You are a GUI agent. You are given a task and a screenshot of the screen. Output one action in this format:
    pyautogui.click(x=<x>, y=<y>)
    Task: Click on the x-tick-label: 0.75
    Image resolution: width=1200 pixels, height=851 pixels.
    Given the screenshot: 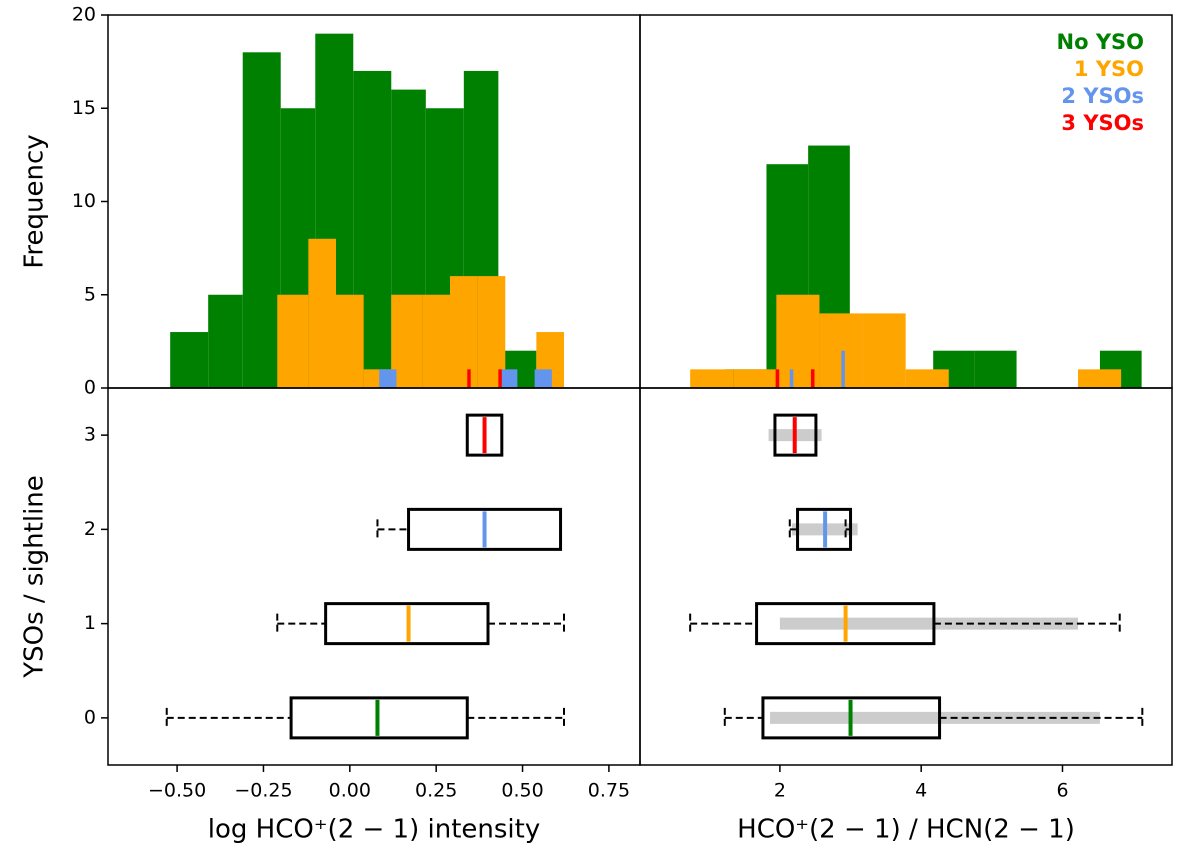 What is the action you would take?
    pyautogui.click(x=609, y=791)
    